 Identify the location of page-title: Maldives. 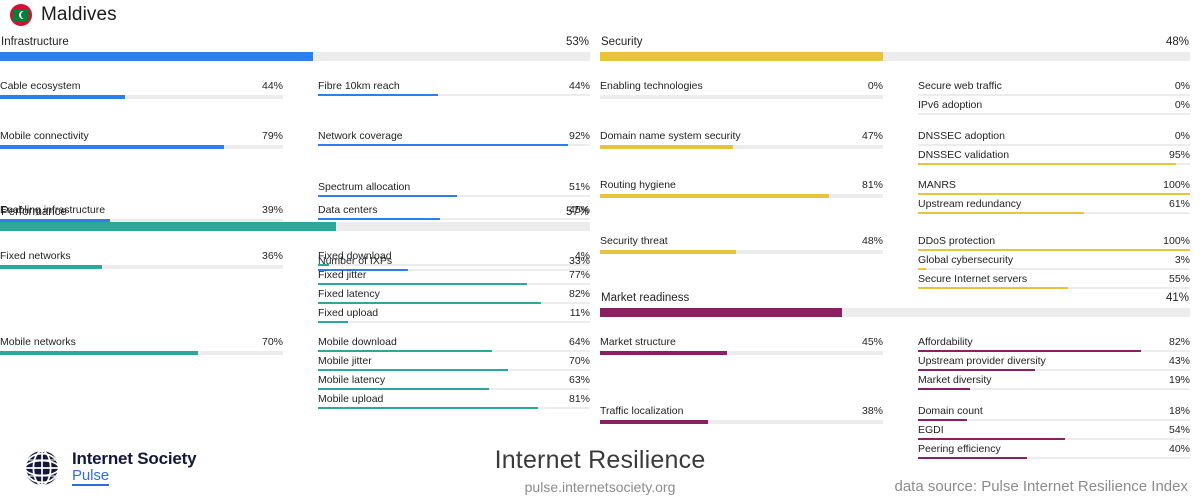
(79, 14).